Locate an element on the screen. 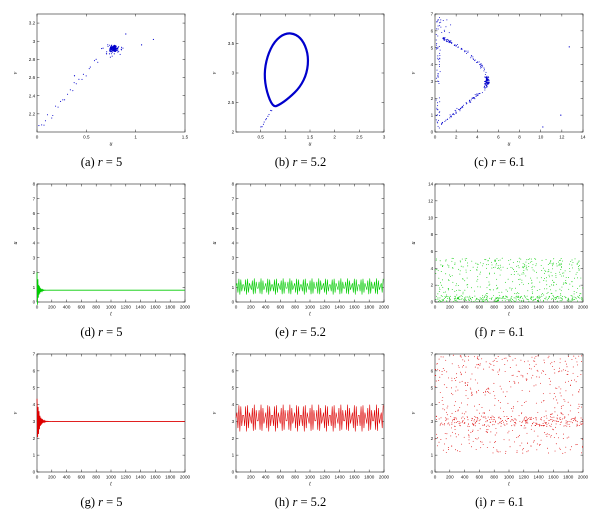  caption-c-val: = 6.1 is located at coordinates (512, 162).